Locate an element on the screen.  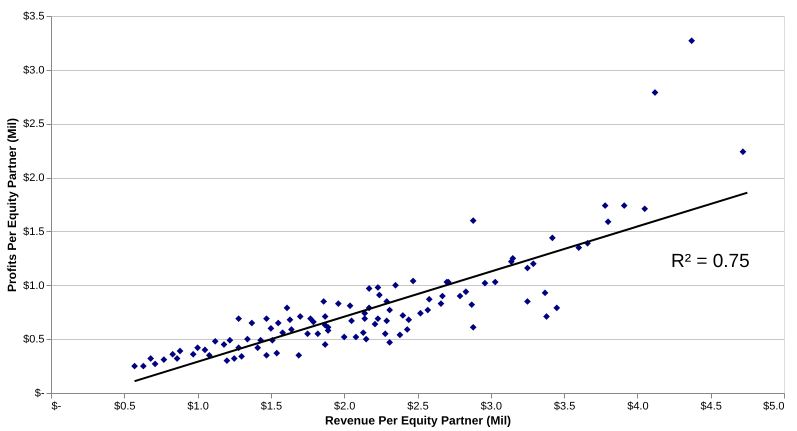
x-tick-label: $- is located at coordinates (57, 406).